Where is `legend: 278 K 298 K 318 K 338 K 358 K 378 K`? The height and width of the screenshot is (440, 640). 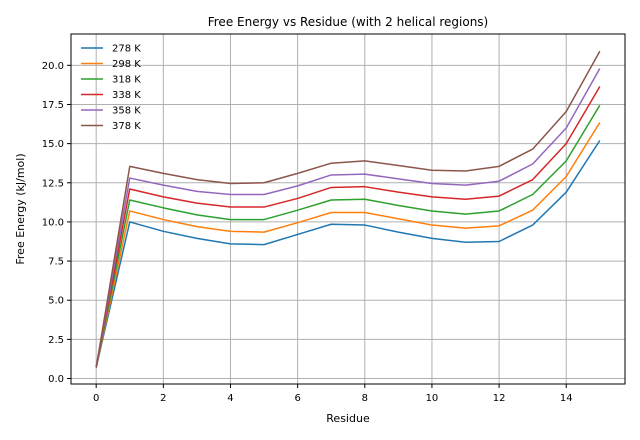 legend: 278 K 298 K 318 K 338 K 358 K 378 K is located at coordinates (111, 88).